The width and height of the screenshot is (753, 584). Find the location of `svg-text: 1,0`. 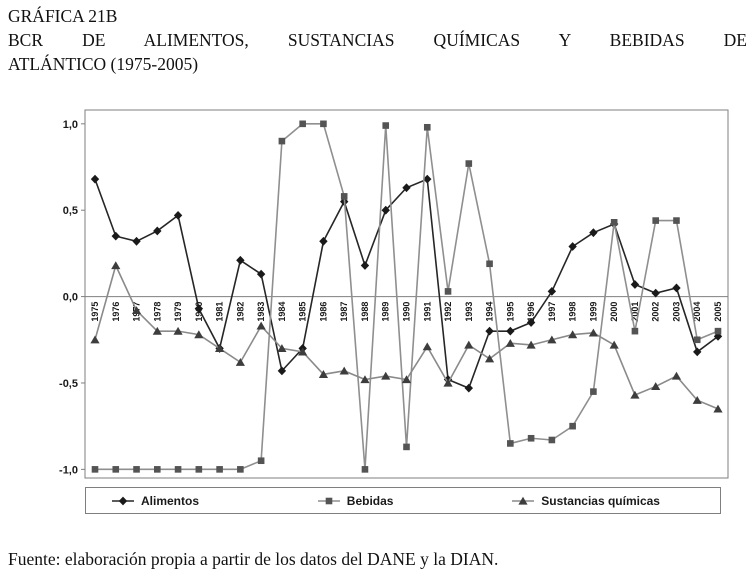

svg-text: 1,0 is located at coordinates (70, 125).